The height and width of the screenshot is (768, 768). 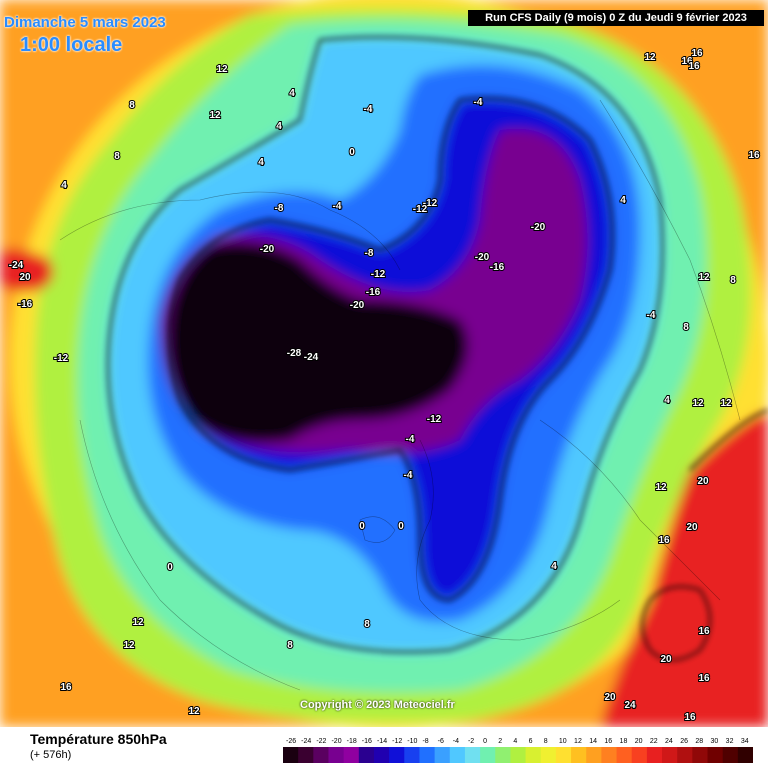 What do you see at coordinates (441, 741) in the screenshot?
I see `legend-tick-label: -6` at bounding box center [441, 741].